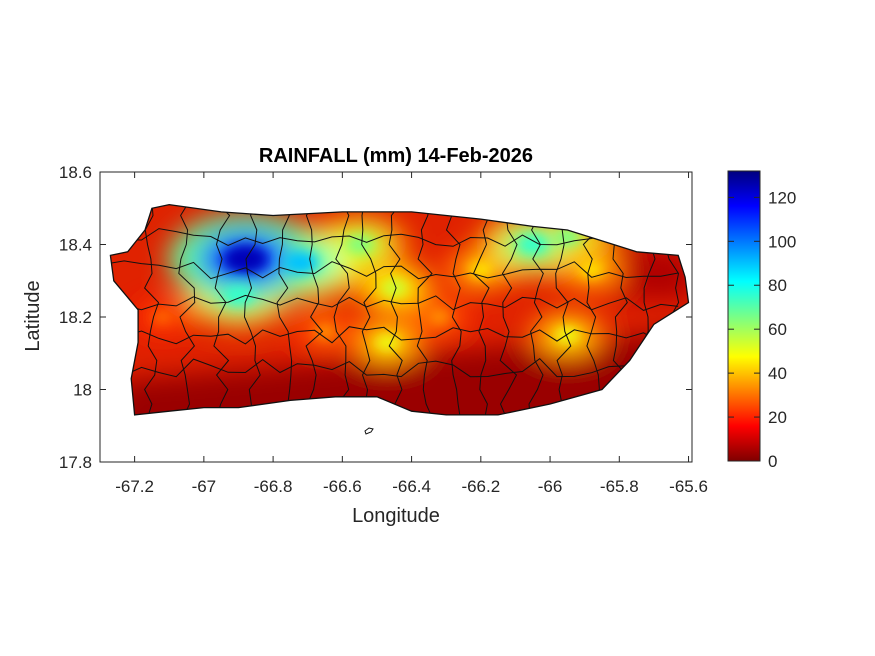 This screenshot has width=875, height=656. I want to click on y-tick-label: 18.4, so click(75, 245).